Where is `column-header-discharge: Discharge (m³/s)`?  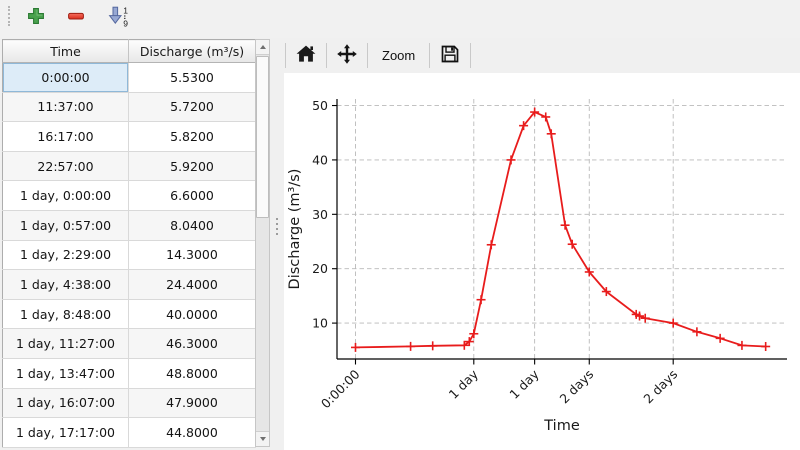 column-header-discharge: Discharge (m³/s) is located at coordinates (192, 51).